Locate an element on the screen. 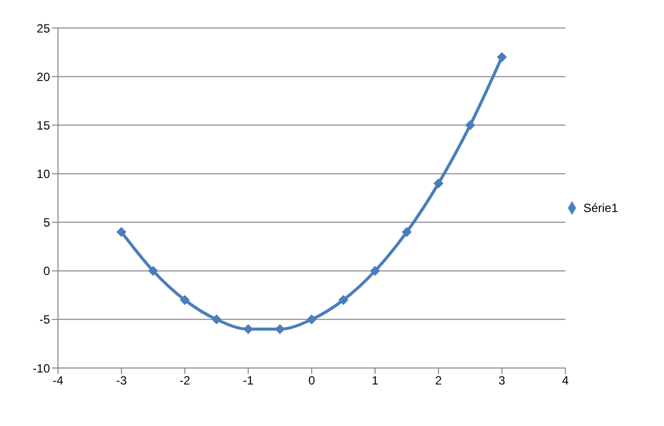 This screenshot has width=664, height=426. y-tick-label: -10 is located at coordinates (41, 368).